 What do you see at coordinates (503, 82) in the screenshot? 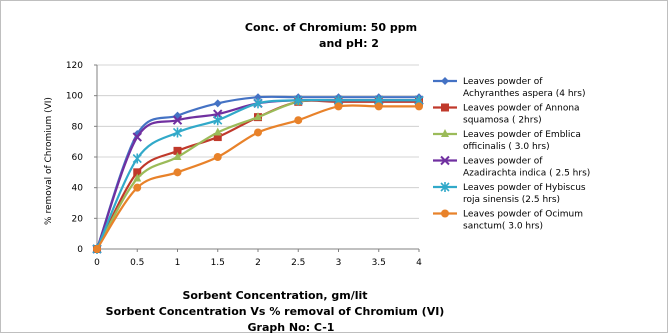
I see `legend-label-1-line-1: Leaves powder of` at bounding box center [503, 82].